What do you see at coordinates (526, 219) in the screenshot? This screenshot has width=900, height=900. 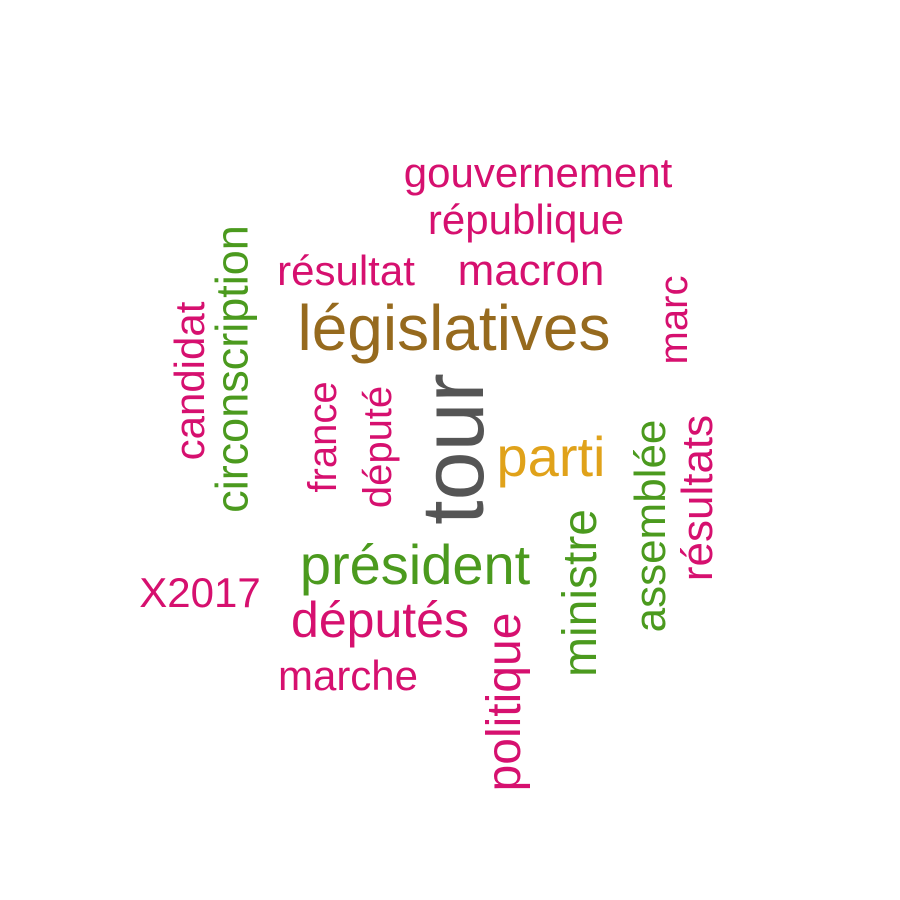 I see `word-republique: république` at bounding box center [526, 219].